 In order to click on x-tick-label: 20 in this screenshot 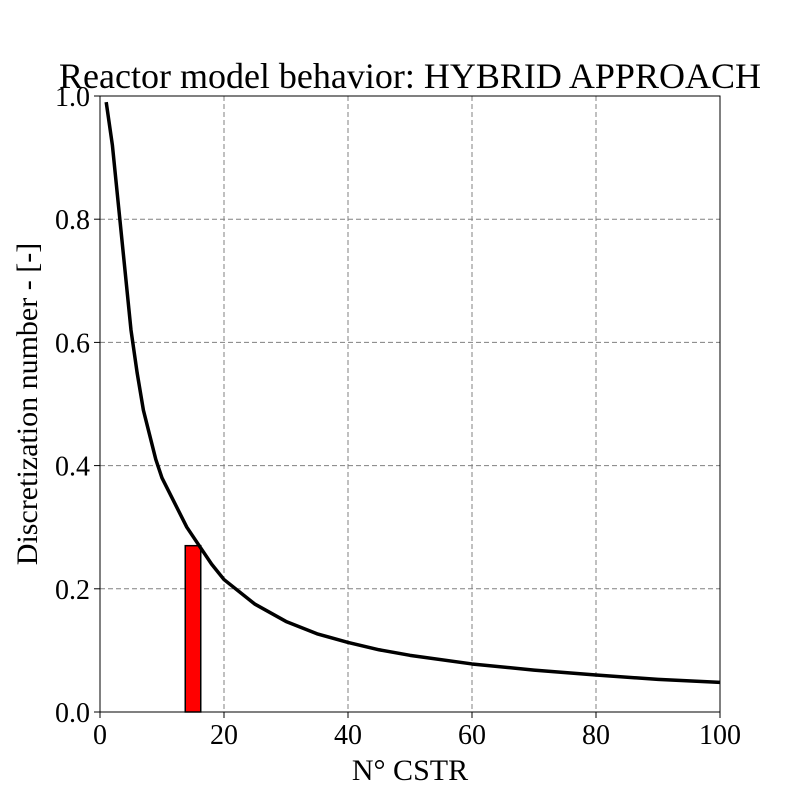, I will do `click(224, 735)`.